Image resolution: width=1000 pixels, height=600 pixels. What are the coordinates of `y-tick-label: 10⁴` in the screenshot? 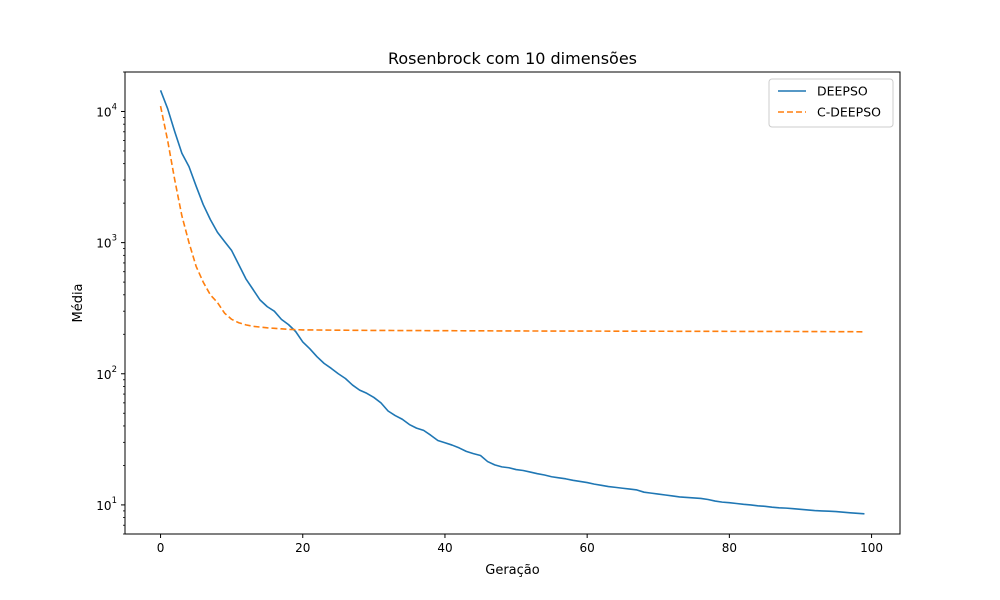 It's located at (106, 110).